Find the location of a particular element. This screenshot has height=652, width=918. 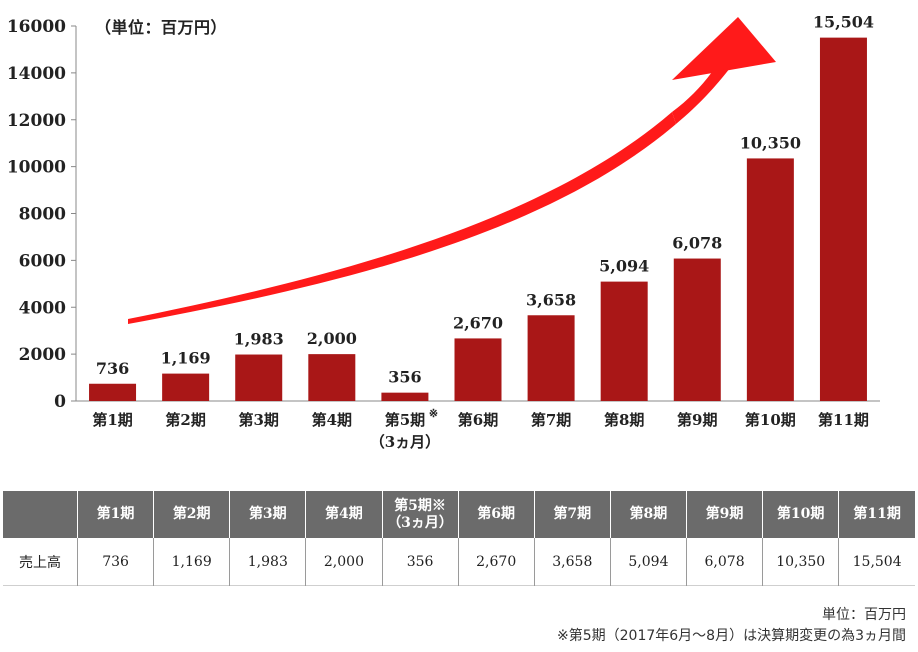

table-cell: 1,983 is located at coordinates (267, 562).